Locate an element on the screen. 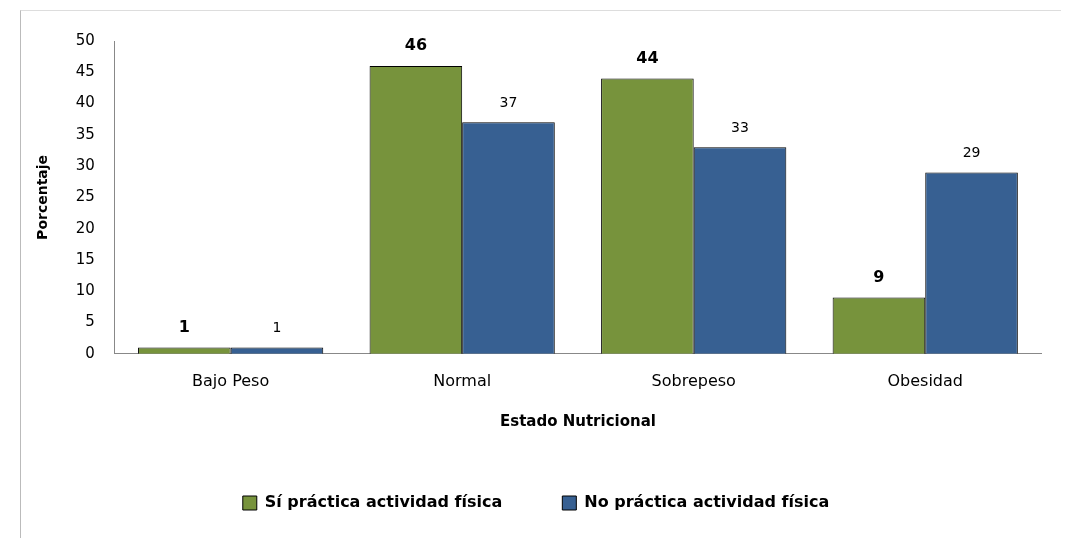 This screenshot has width=1066, height=538. y-tick-label: 40 is located at coordinates (85, 102).